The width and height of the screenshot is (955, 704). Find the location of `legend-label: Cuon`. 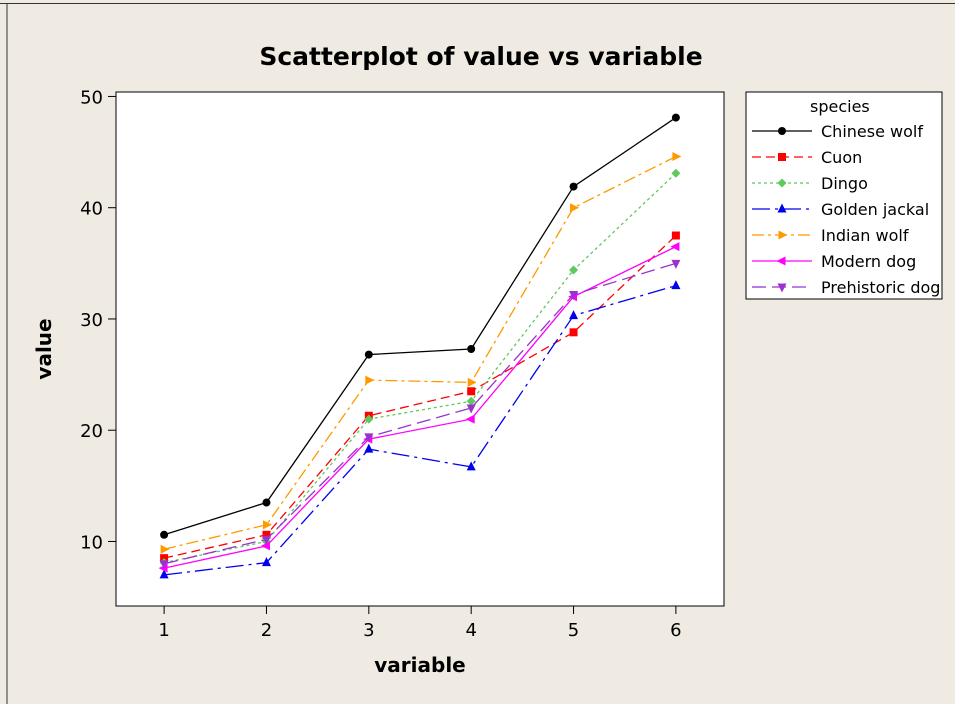

legend-label: Cuon is located at coordinates (841, 157).